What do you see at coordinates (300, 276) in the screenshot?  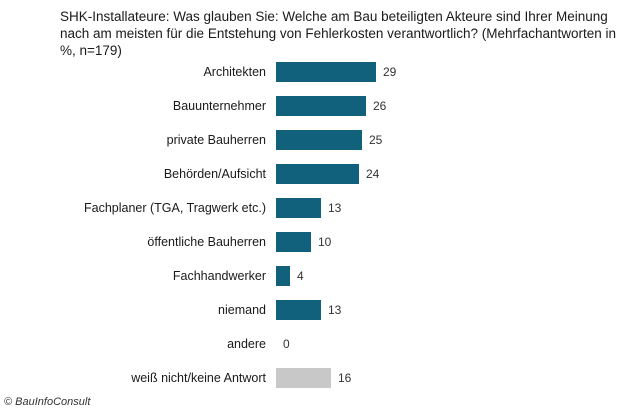 I see `value-label: 4` at bounding box center [300, 276].